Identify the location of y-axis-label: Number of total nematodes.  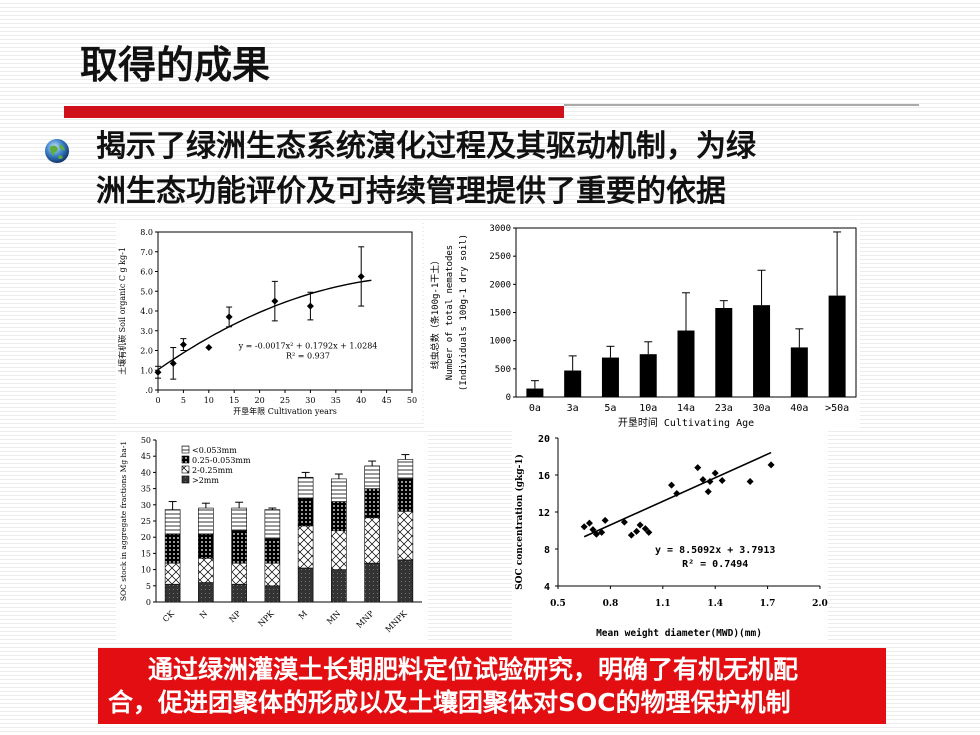
(450, 312).